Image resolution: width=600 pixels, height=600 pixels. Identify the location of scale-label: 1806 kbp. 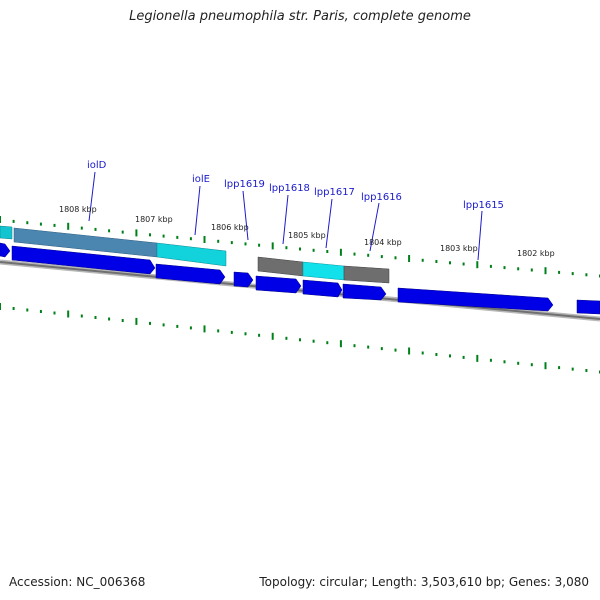
(230, 227).